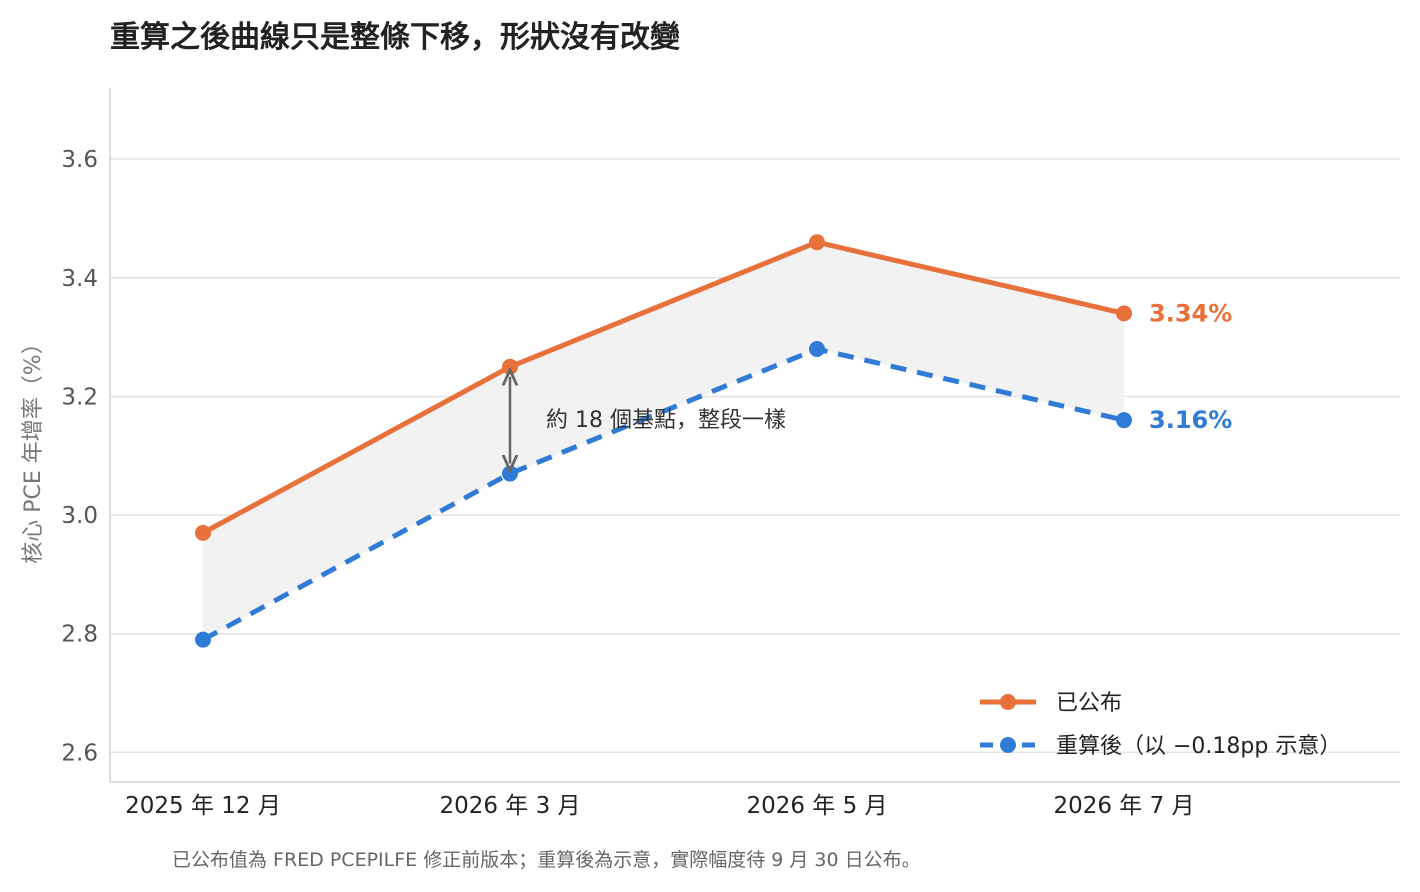 The height and width of the screenshot is (892, 1420). Describe the element at coordinates (1123, 806) in the screenshot. I see `x-tick-label: 2026 年 7 月` at that location.